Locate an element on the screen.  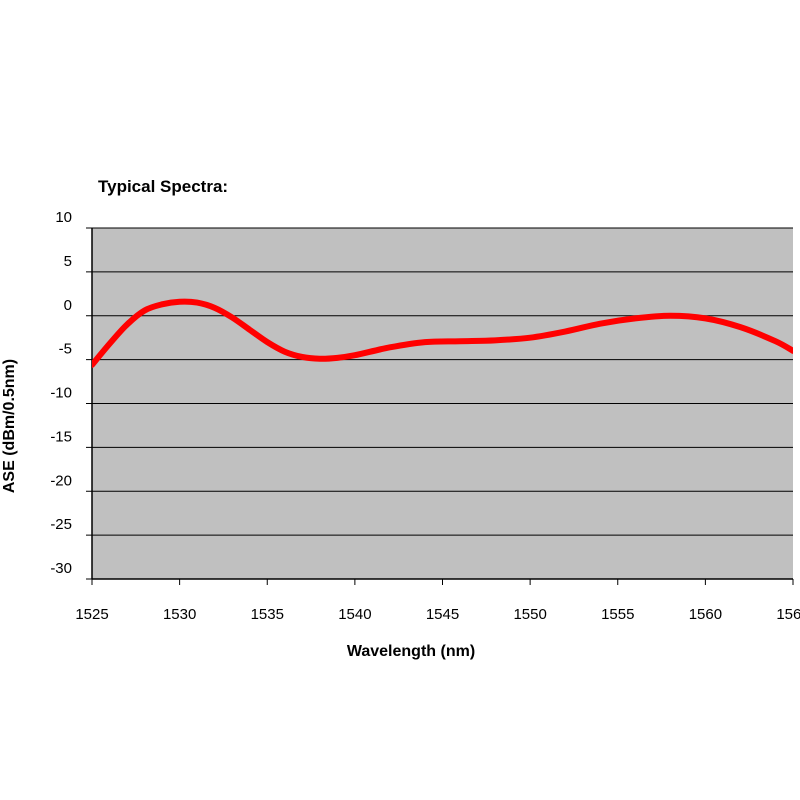
y-tick-label: -5 is located at coordinates (65, 349).